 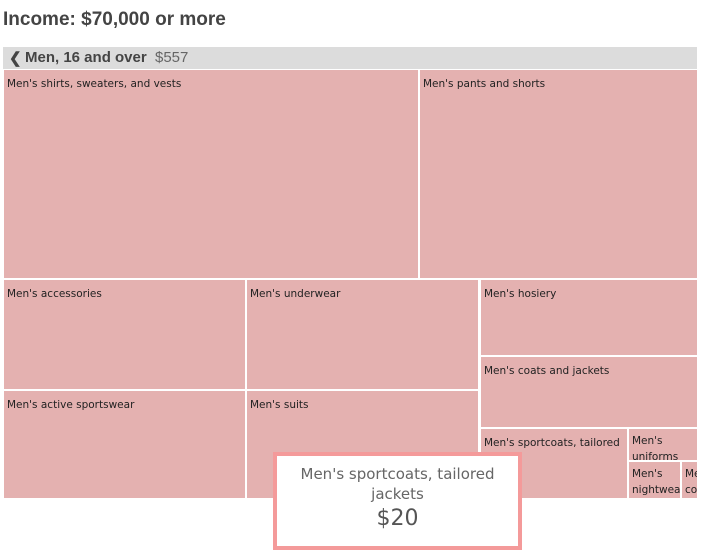 What do you see at coordinates (295, 294) in the screenshot?
I see `treemap-cell-label: Men's underwear` at bounding box center [295, 294].